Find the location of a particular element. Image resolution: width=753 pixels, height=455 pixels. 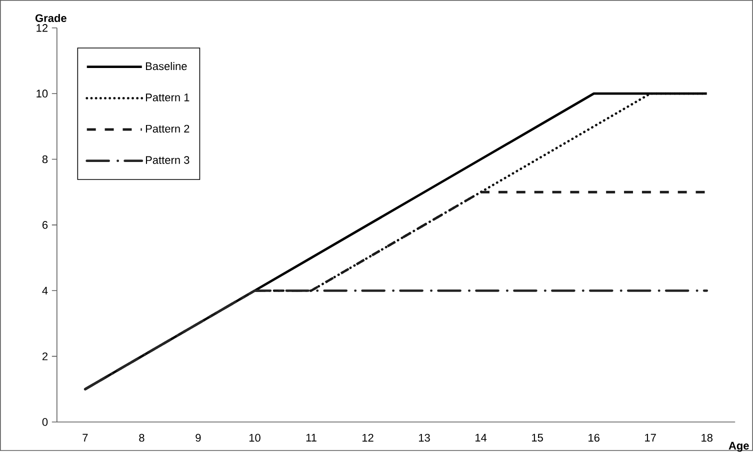

x-tick-label: 15 is located at coordinates (537, 438).